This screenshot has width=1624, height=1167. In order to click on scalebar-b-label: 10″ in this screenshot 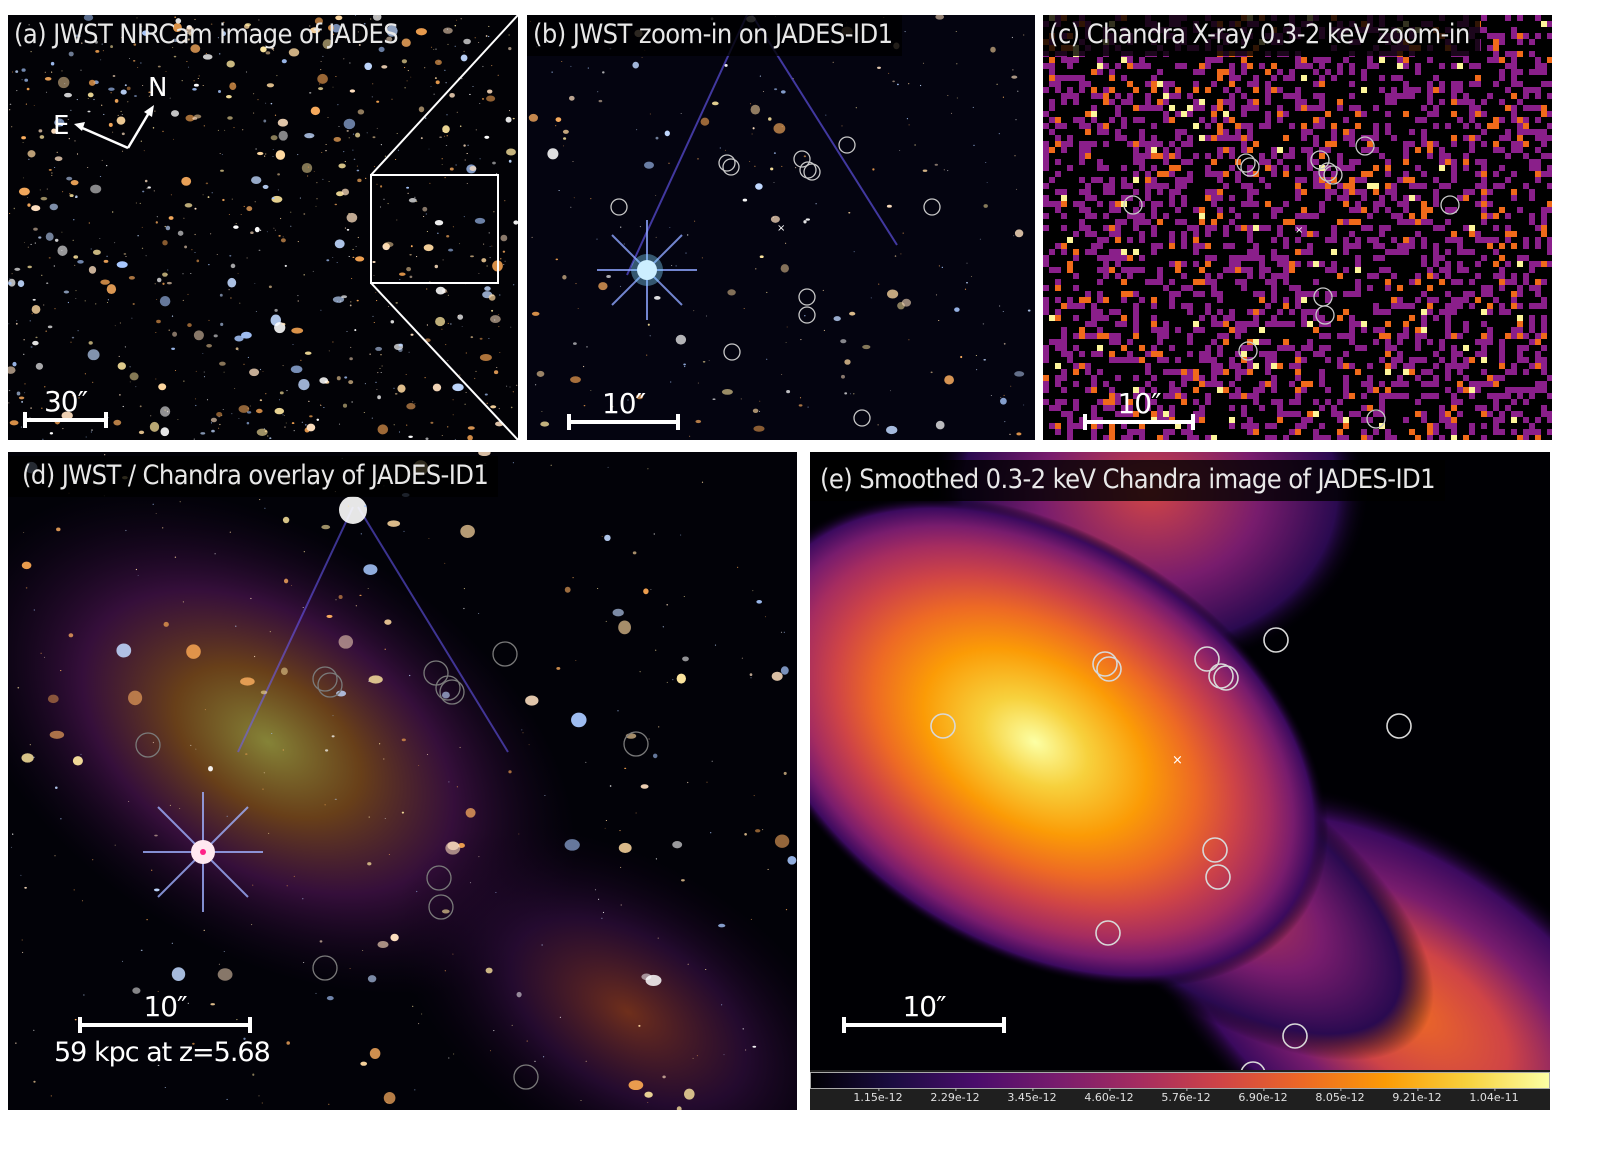, I will do `click(623, 403)`.